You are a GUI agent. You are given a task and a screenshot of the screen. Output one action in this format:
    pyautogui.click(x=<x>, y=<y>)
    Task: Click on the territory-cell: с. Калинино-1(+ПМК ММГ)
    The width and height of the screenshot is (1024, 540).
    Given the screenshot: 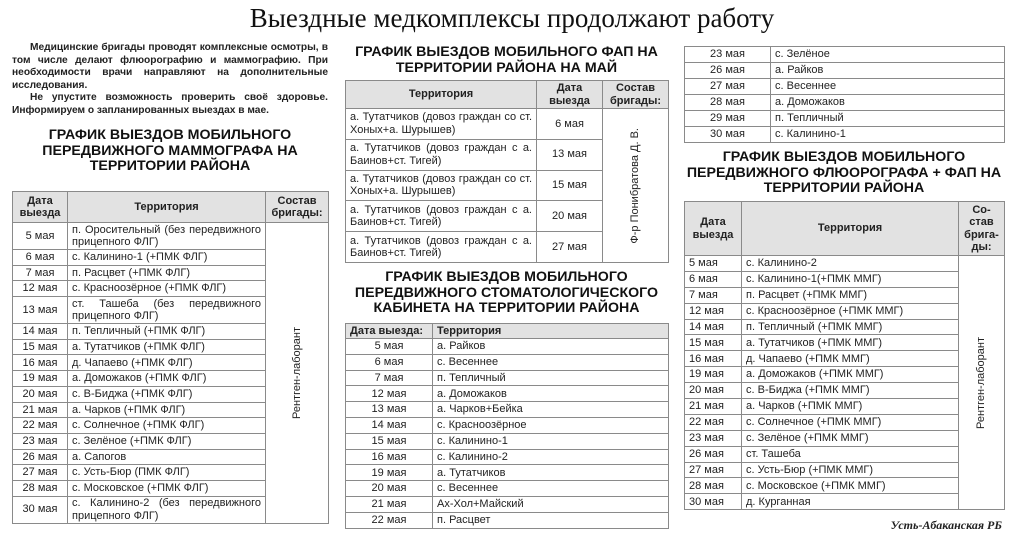 What is the action you would take?
    pyautogui.click(x=850, y=279)
    